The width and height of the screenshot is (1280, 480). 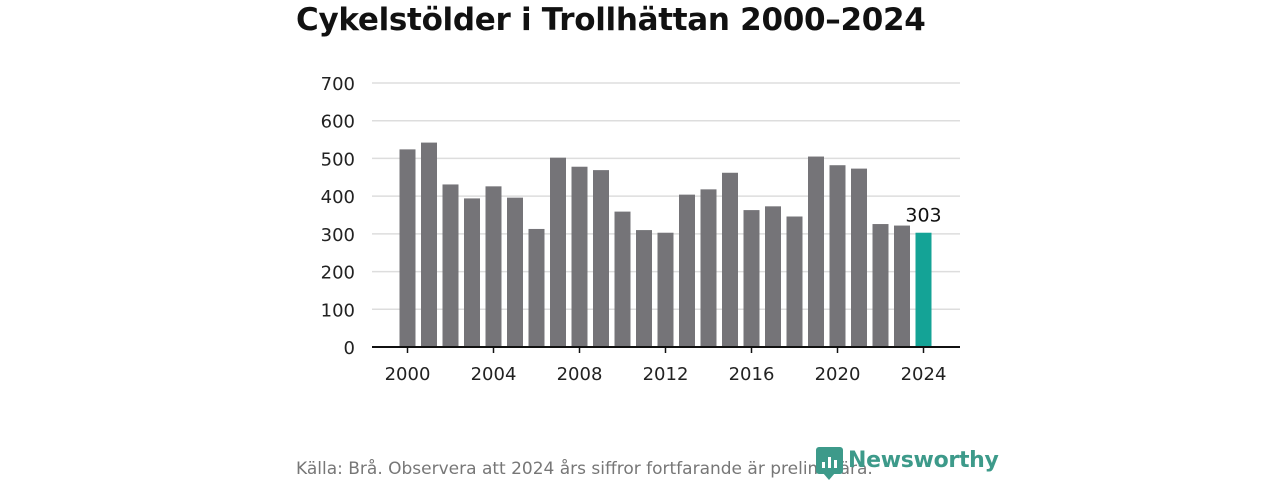 I want to click on bar-2009, so click(x=601, y=258).